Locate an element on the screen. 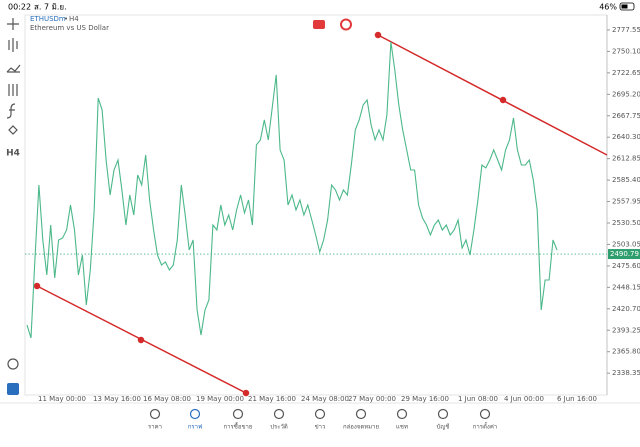 The image size is (640, 447). nav-label: แชท is located at coordinates (402, 427).